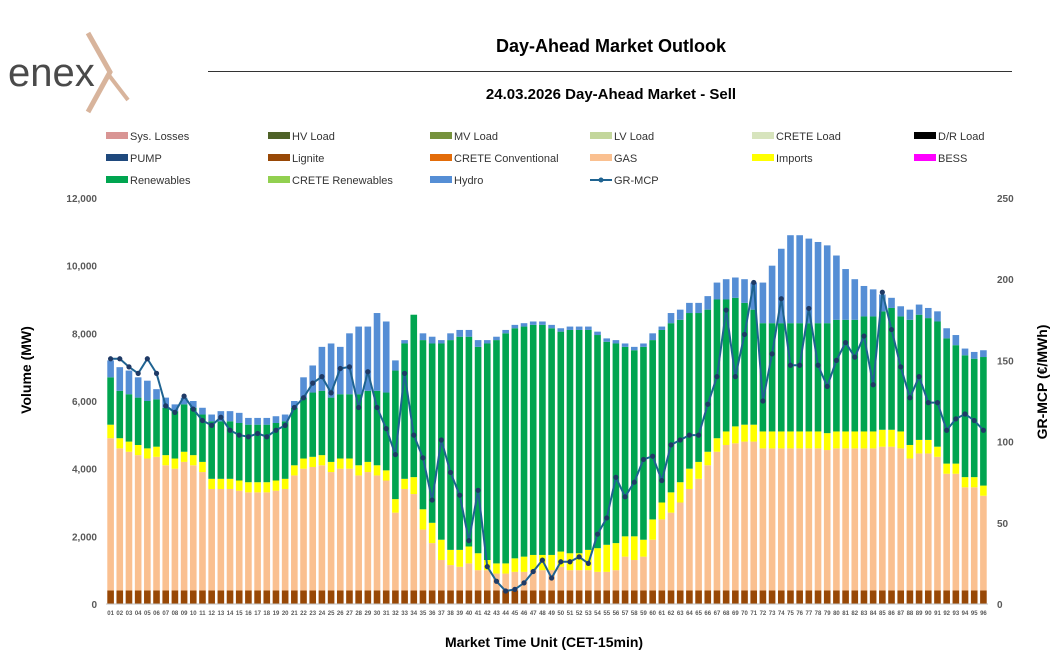 Image resolution: width=1062 pixels, height=663 pixels. Describe the element at coordinates (367, 614) in the screenshot. I see `x-tick-label: 29` at that location.